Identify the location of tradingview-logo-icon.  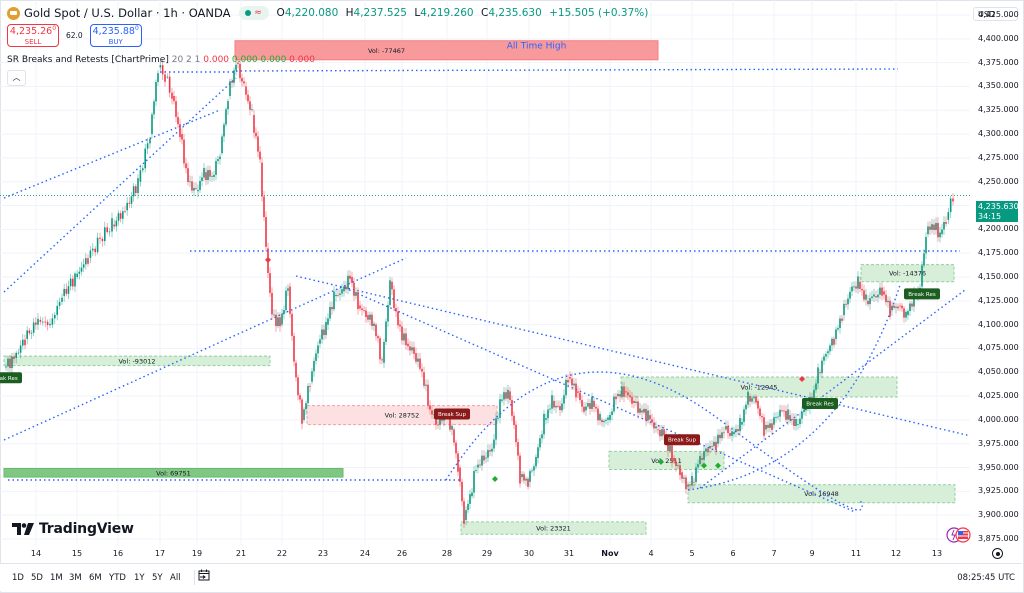
(23, 529).